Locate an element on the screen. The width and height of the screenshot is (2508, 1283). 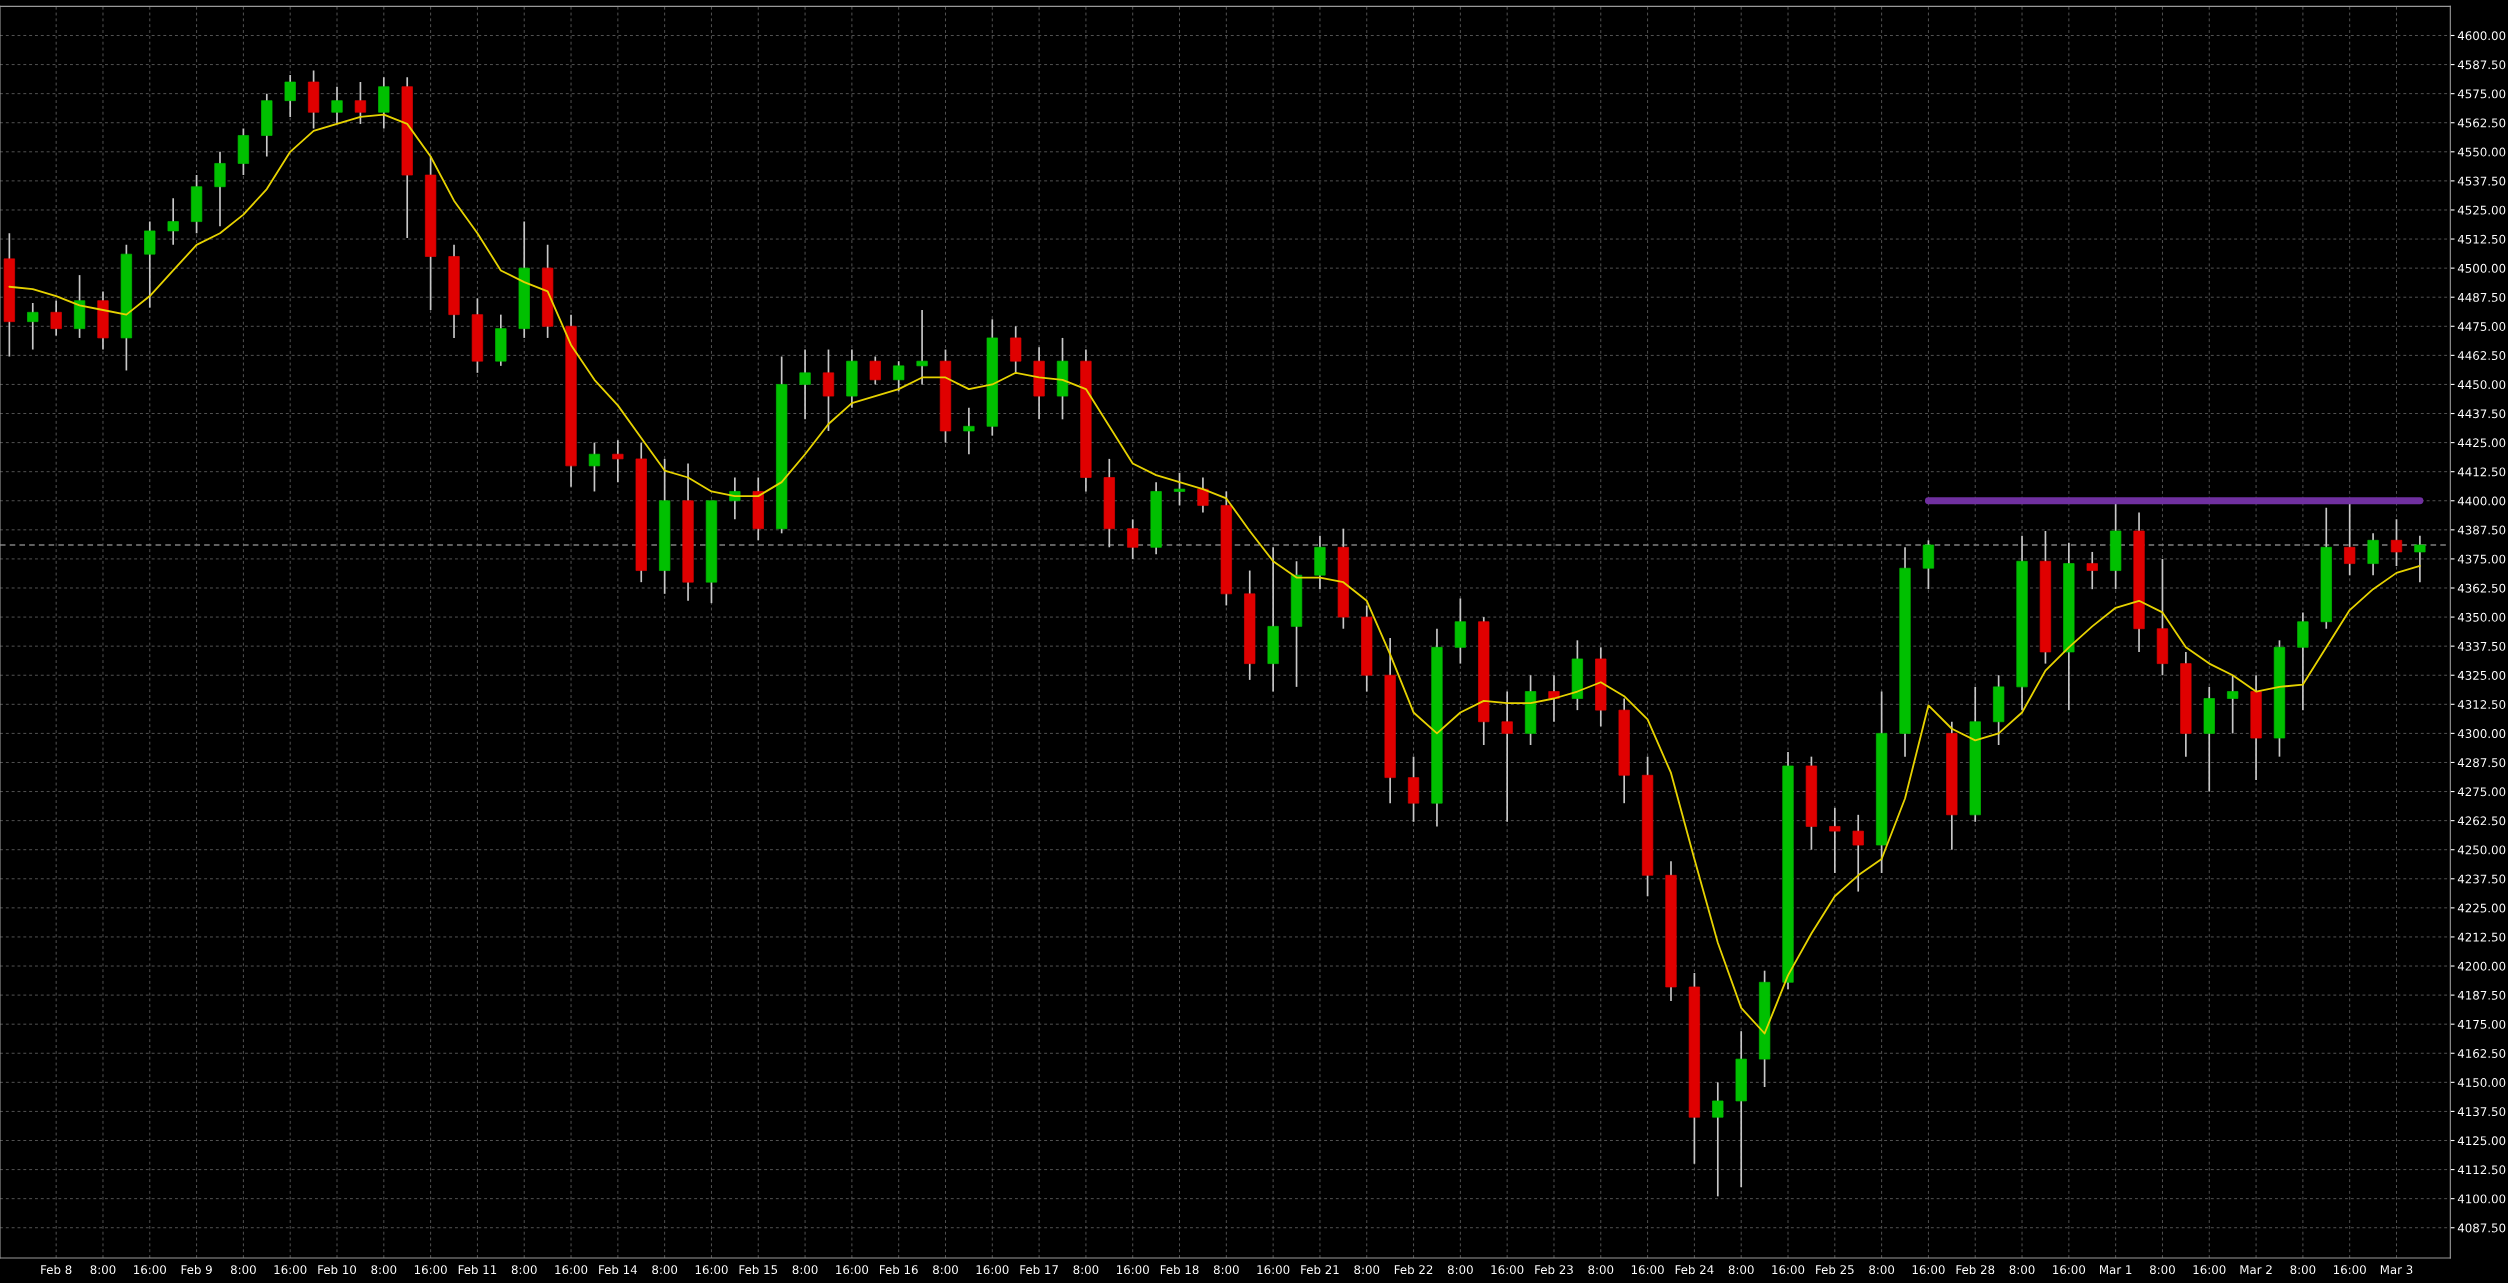
y-tick-label: 4187.50 is located at coordinates (2481, 995).